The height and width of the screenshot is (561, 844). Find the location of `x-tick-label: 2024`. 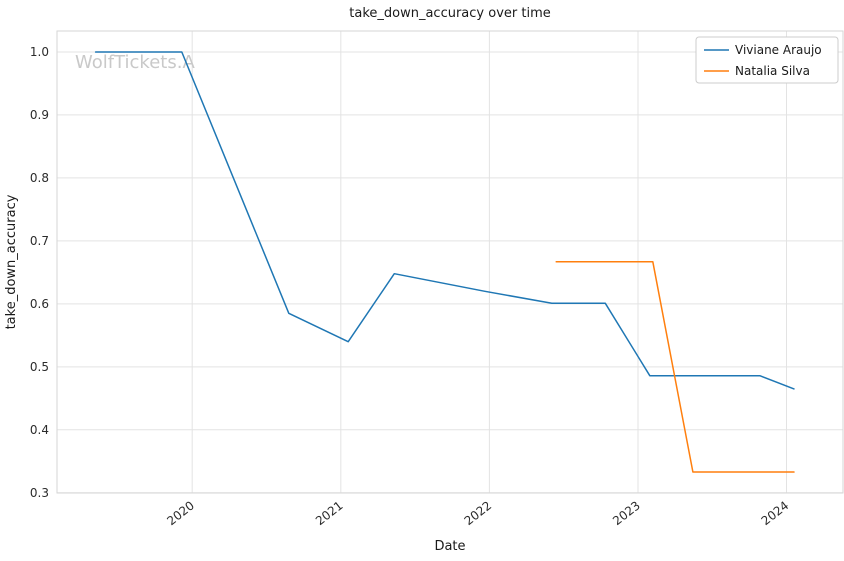

x-tick-label: 2024 is located at coordinates (775, 513).